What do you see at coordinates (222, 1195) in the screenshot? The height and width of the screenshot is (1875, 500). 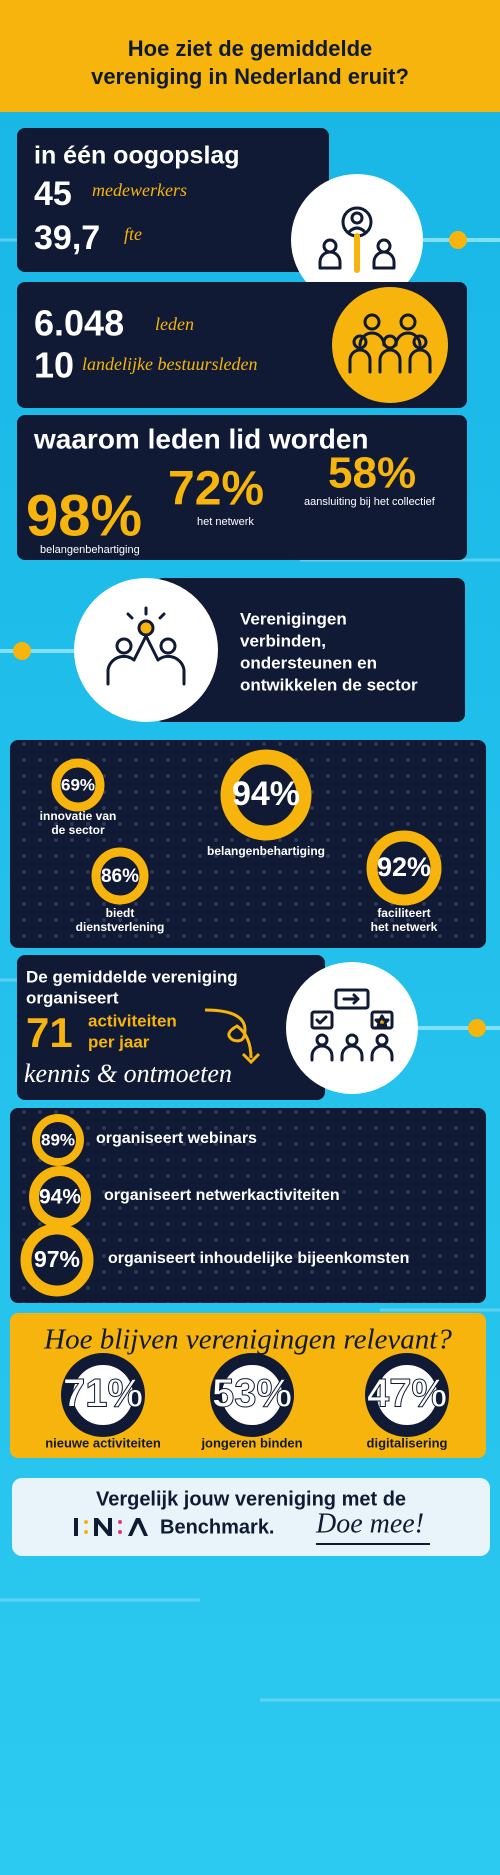 I see `ring-label: organiseert netwerkactiviteiten` at bounding box center [222, 1195].